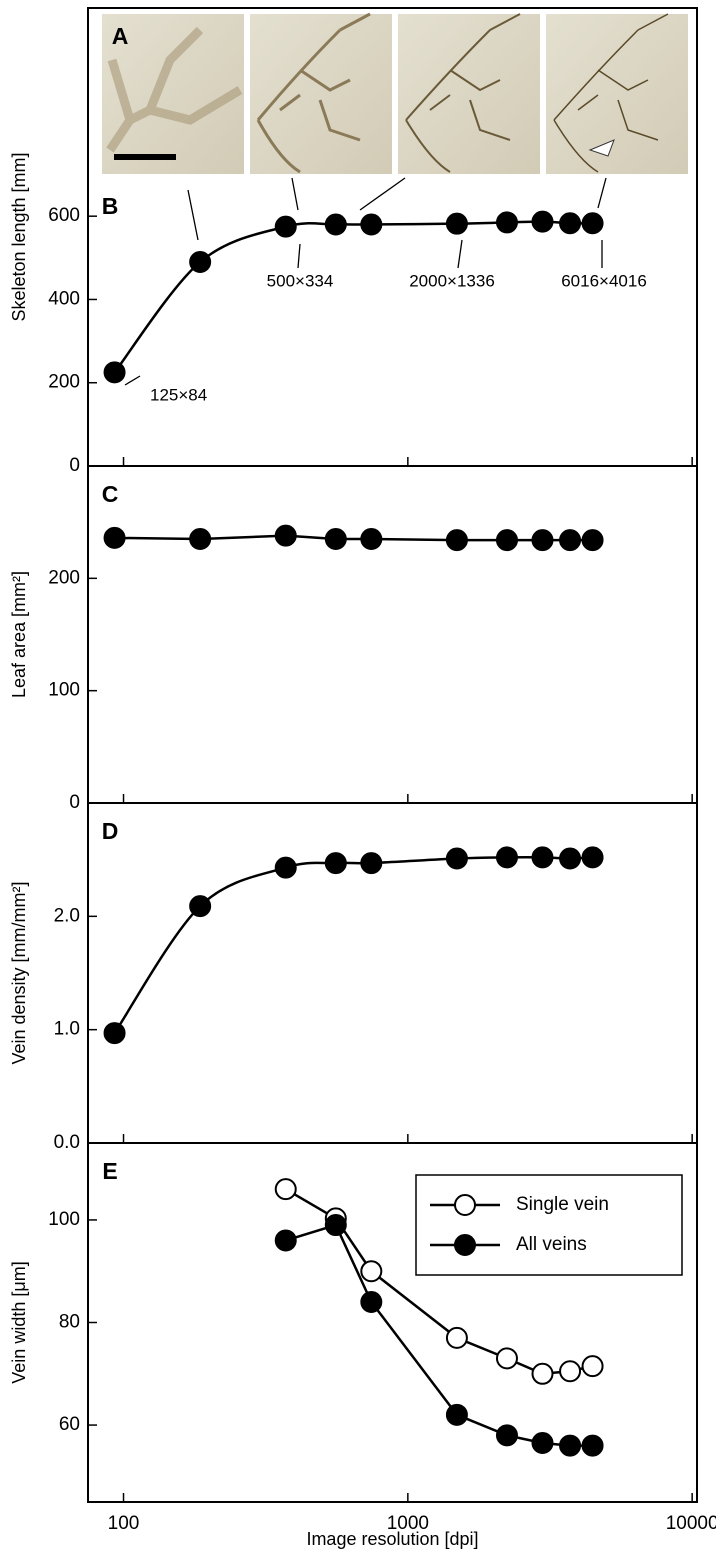 This screenshot has height=1561, width=716. Describe the element at coordinates (551, 1244) in the screenshot. I see `legend-label: All veins` at that location.